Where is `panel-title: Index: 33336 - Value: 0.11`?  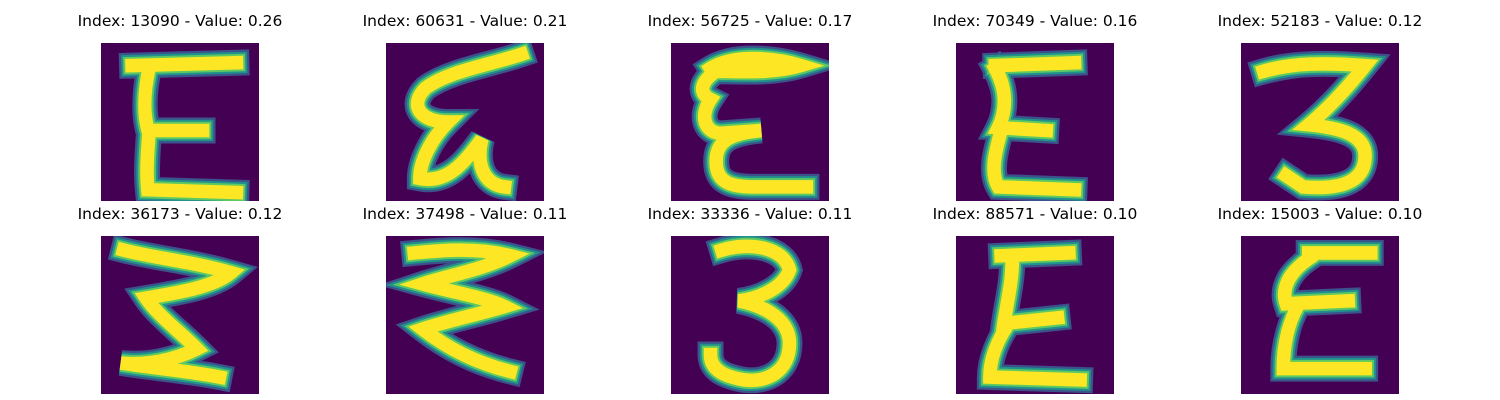 panel-title: Index: 33336 - Value: 0.11 is located at coordinates (750, 214).